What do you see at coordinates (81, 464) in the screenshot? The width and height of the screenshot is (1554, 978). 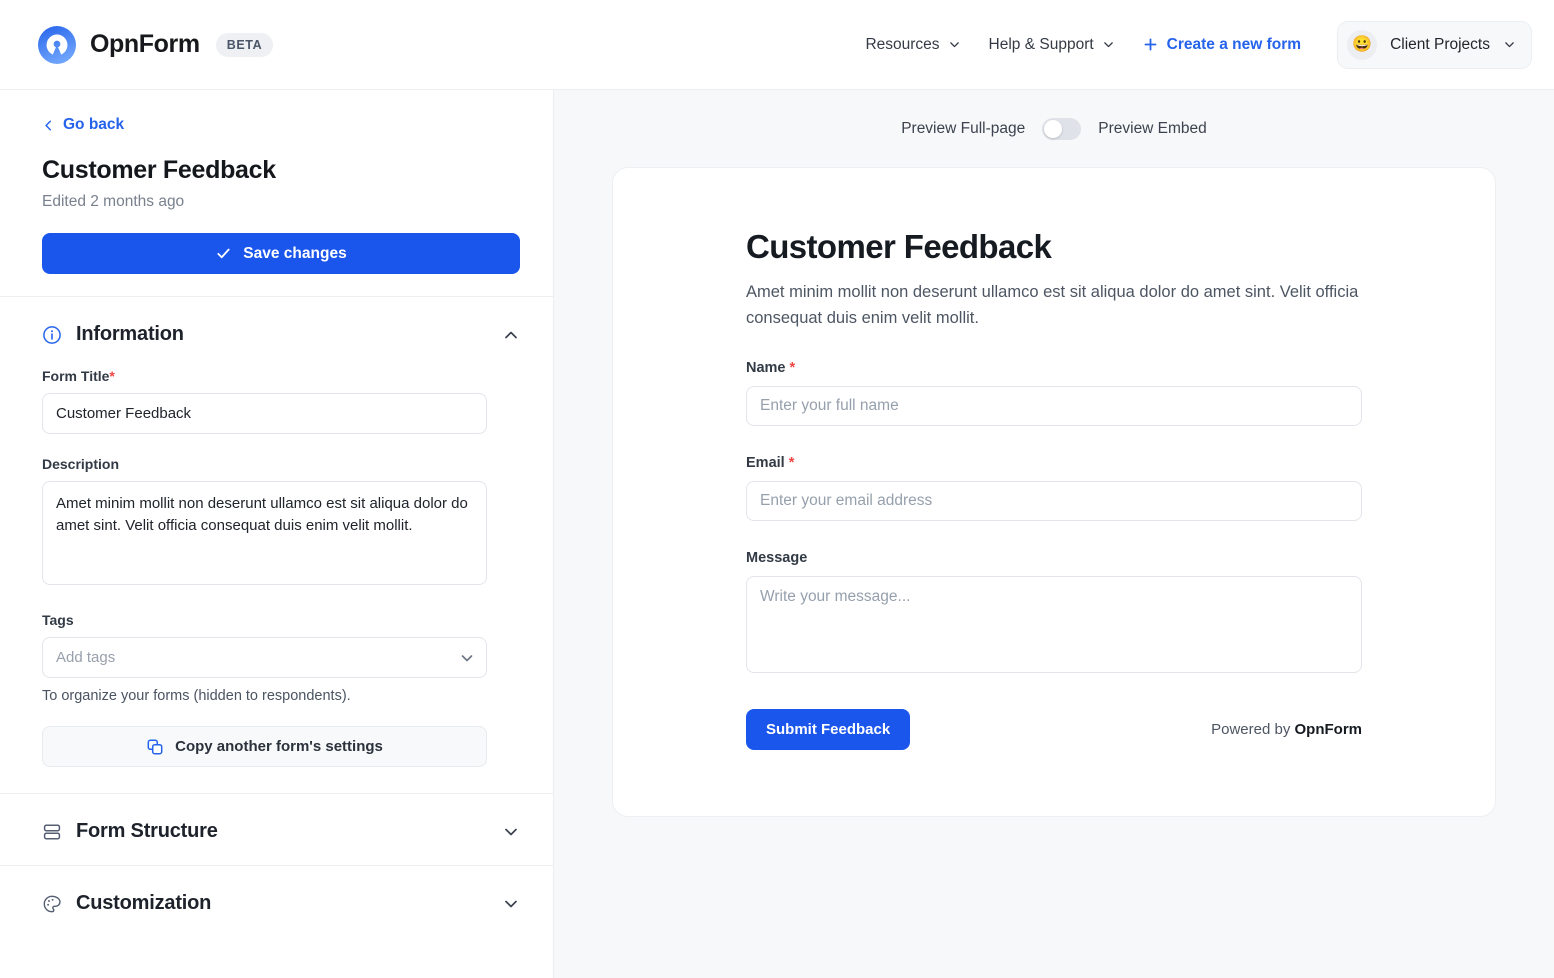 I see `description-label: Description` at bounding box center [81, 464].